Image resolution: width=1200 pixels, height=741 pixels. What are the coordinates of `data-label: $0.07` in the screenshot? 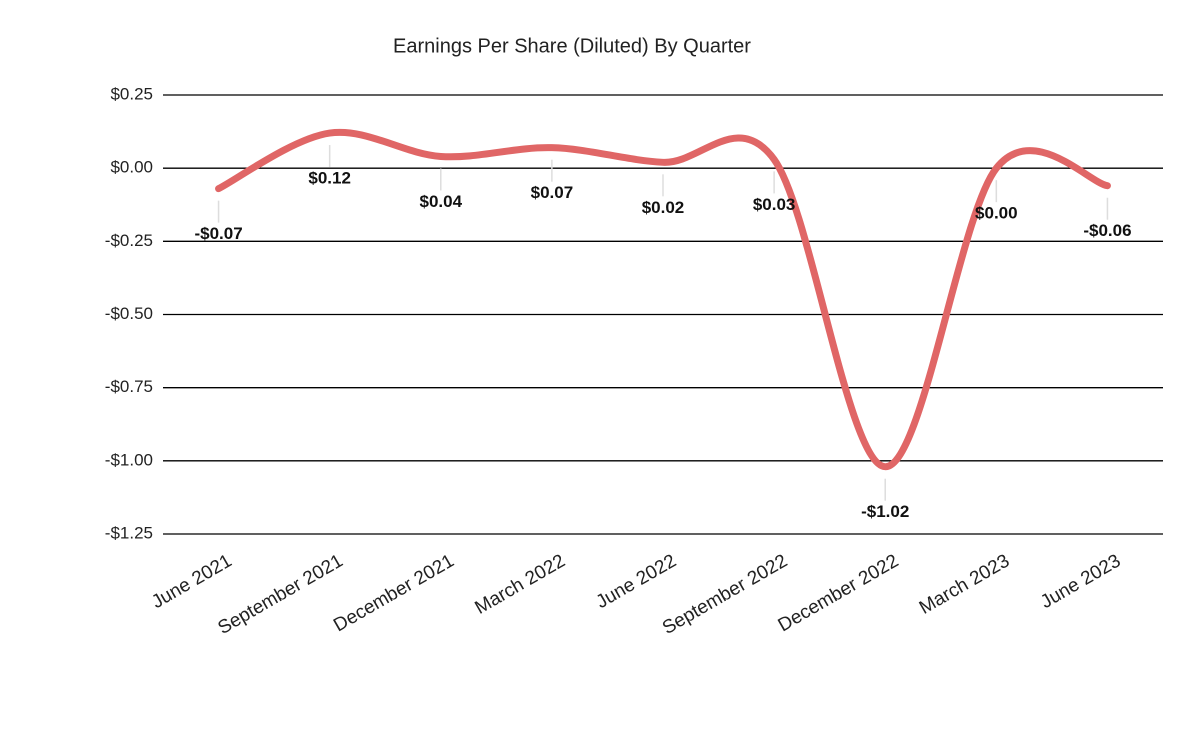 It's located at (552, 192).